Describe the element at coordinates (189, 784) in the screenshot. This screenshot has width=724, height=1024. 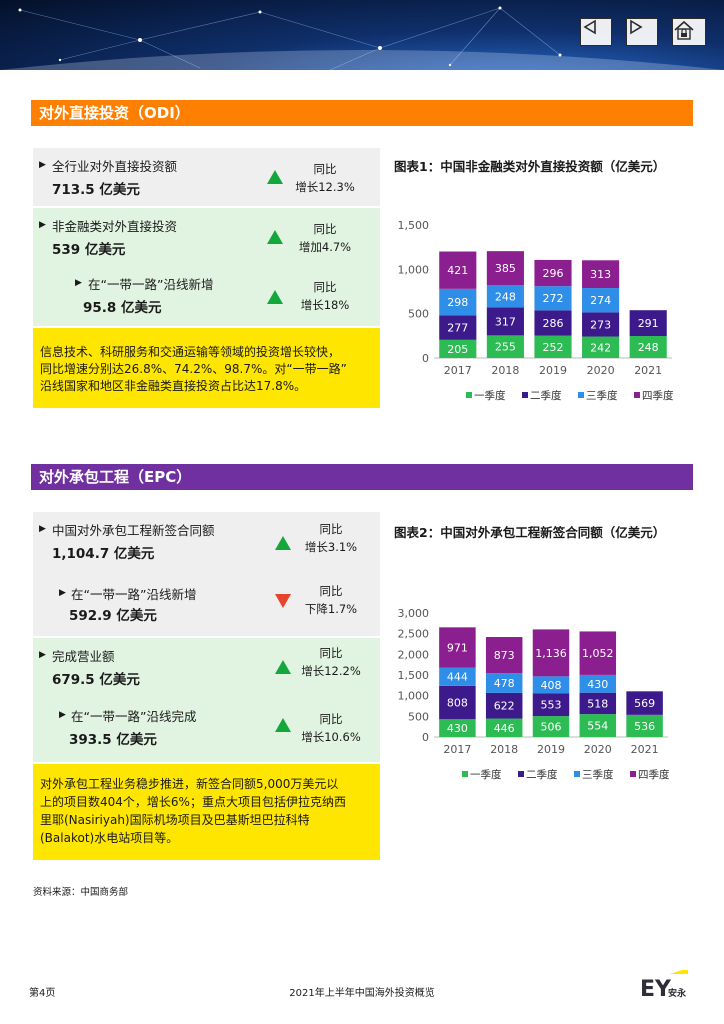
I see `summary-line: 对外承包工程业务稳步推进，新签合同额5,000万美元以` at that location.